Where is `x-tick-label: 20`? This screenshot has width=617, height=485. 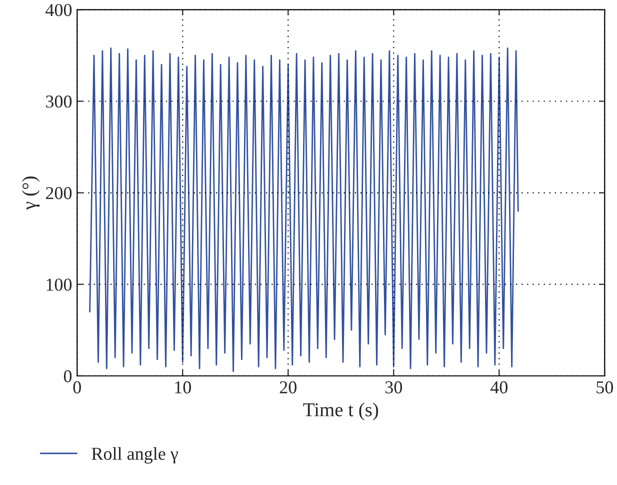 x-tick-label: 20 is located at coordinates (288, 387).